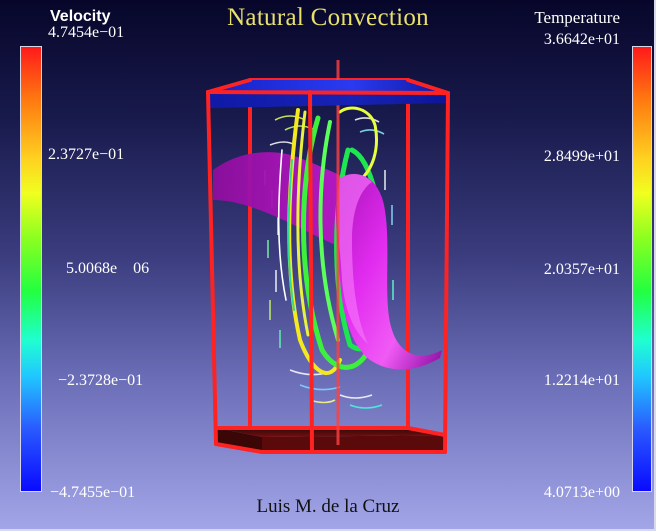 The image size is (656, 531). I want to click on velocity-tick-min: −4.7455e−01, so click(93, 492).